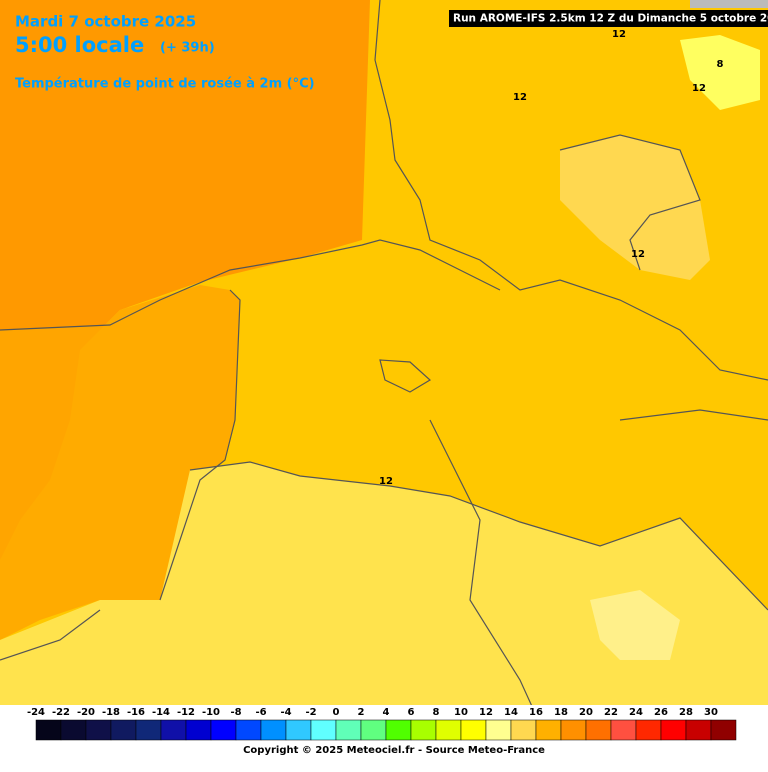 The height and width of the screenshot is (772, 768). Describe the element at coordinates (686, 712) in the screenshot. I see `legend-label: 28` at that location.